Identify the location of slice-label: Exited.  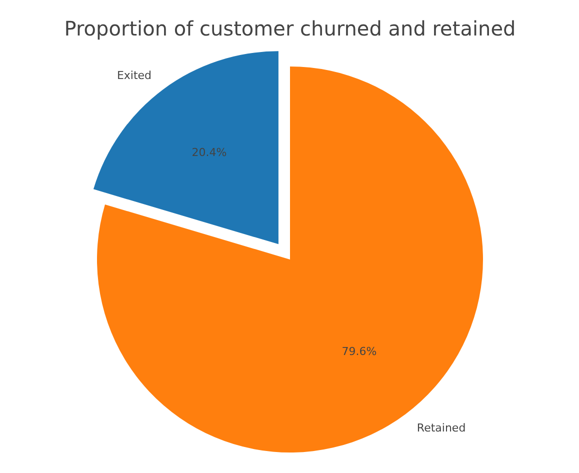
(134, 75).